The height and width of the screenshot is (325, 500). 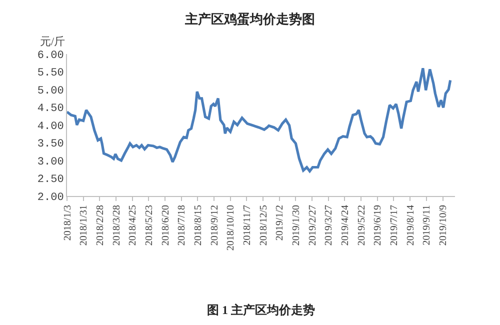 What do you see at coordinates (261, 310) in the screenshot?
I see `caption: 图 1 主产区均价走势` at bounding box center [261, 310].